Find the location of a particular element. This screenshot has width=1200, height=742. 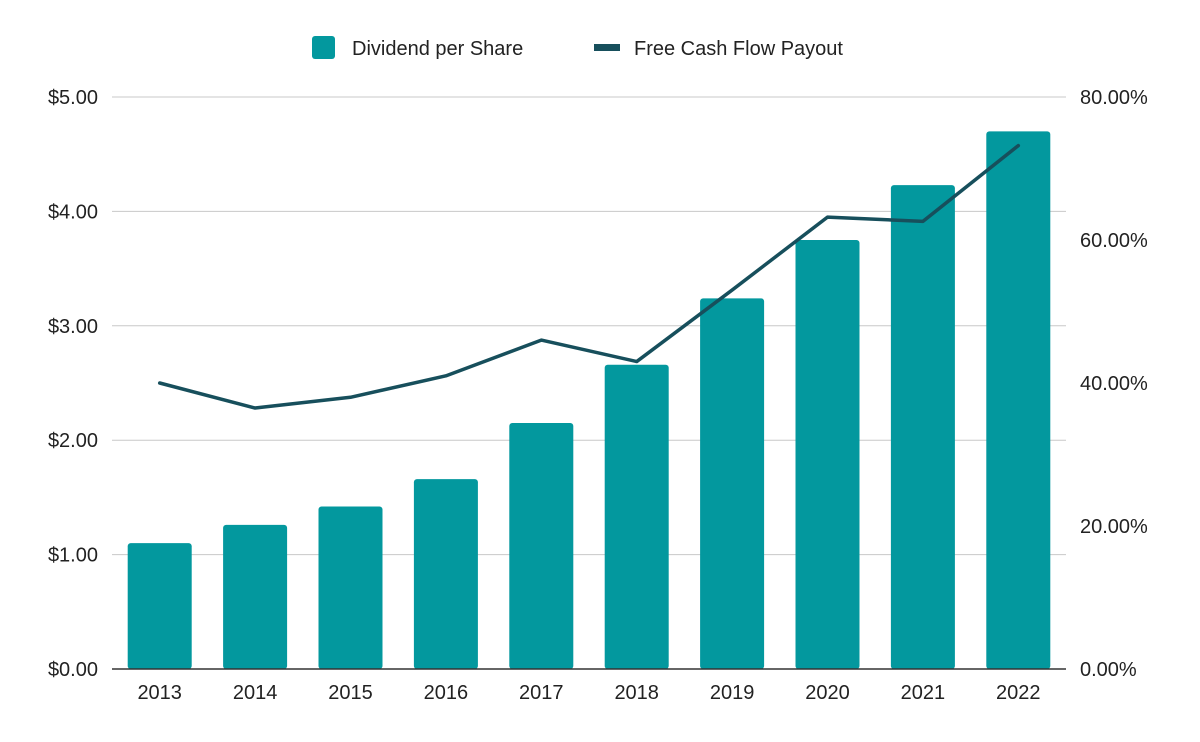

y-right-tick-label: 60.00% is located at coordinates (1114, 241).